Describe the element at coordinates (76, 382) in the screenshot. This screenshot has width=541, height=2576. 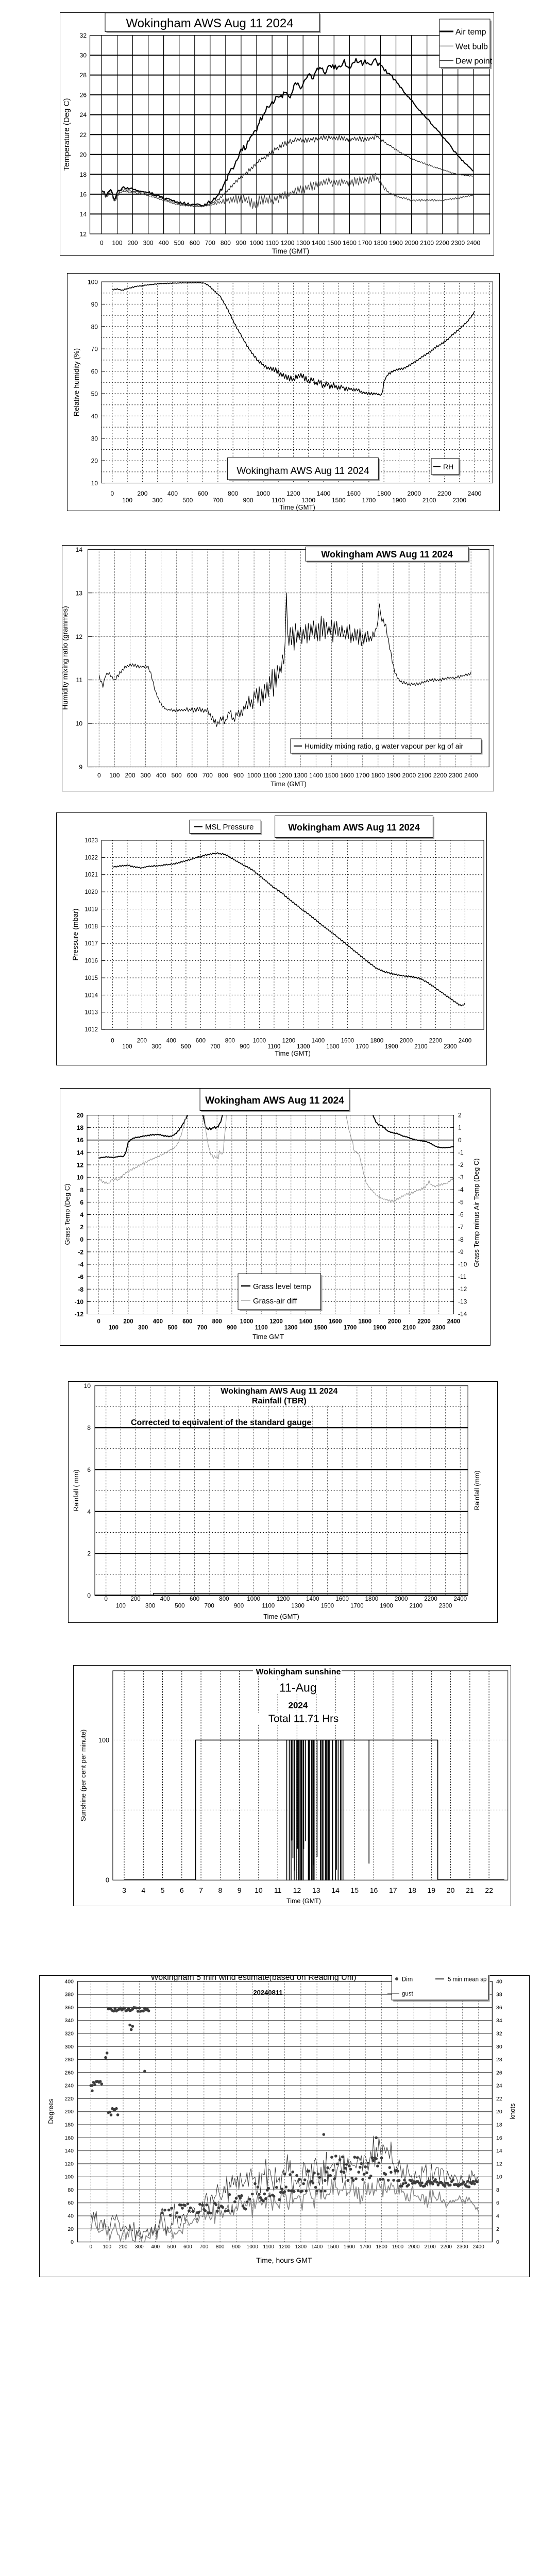
I see `svg-text: Relative humidity (%)` at that location.